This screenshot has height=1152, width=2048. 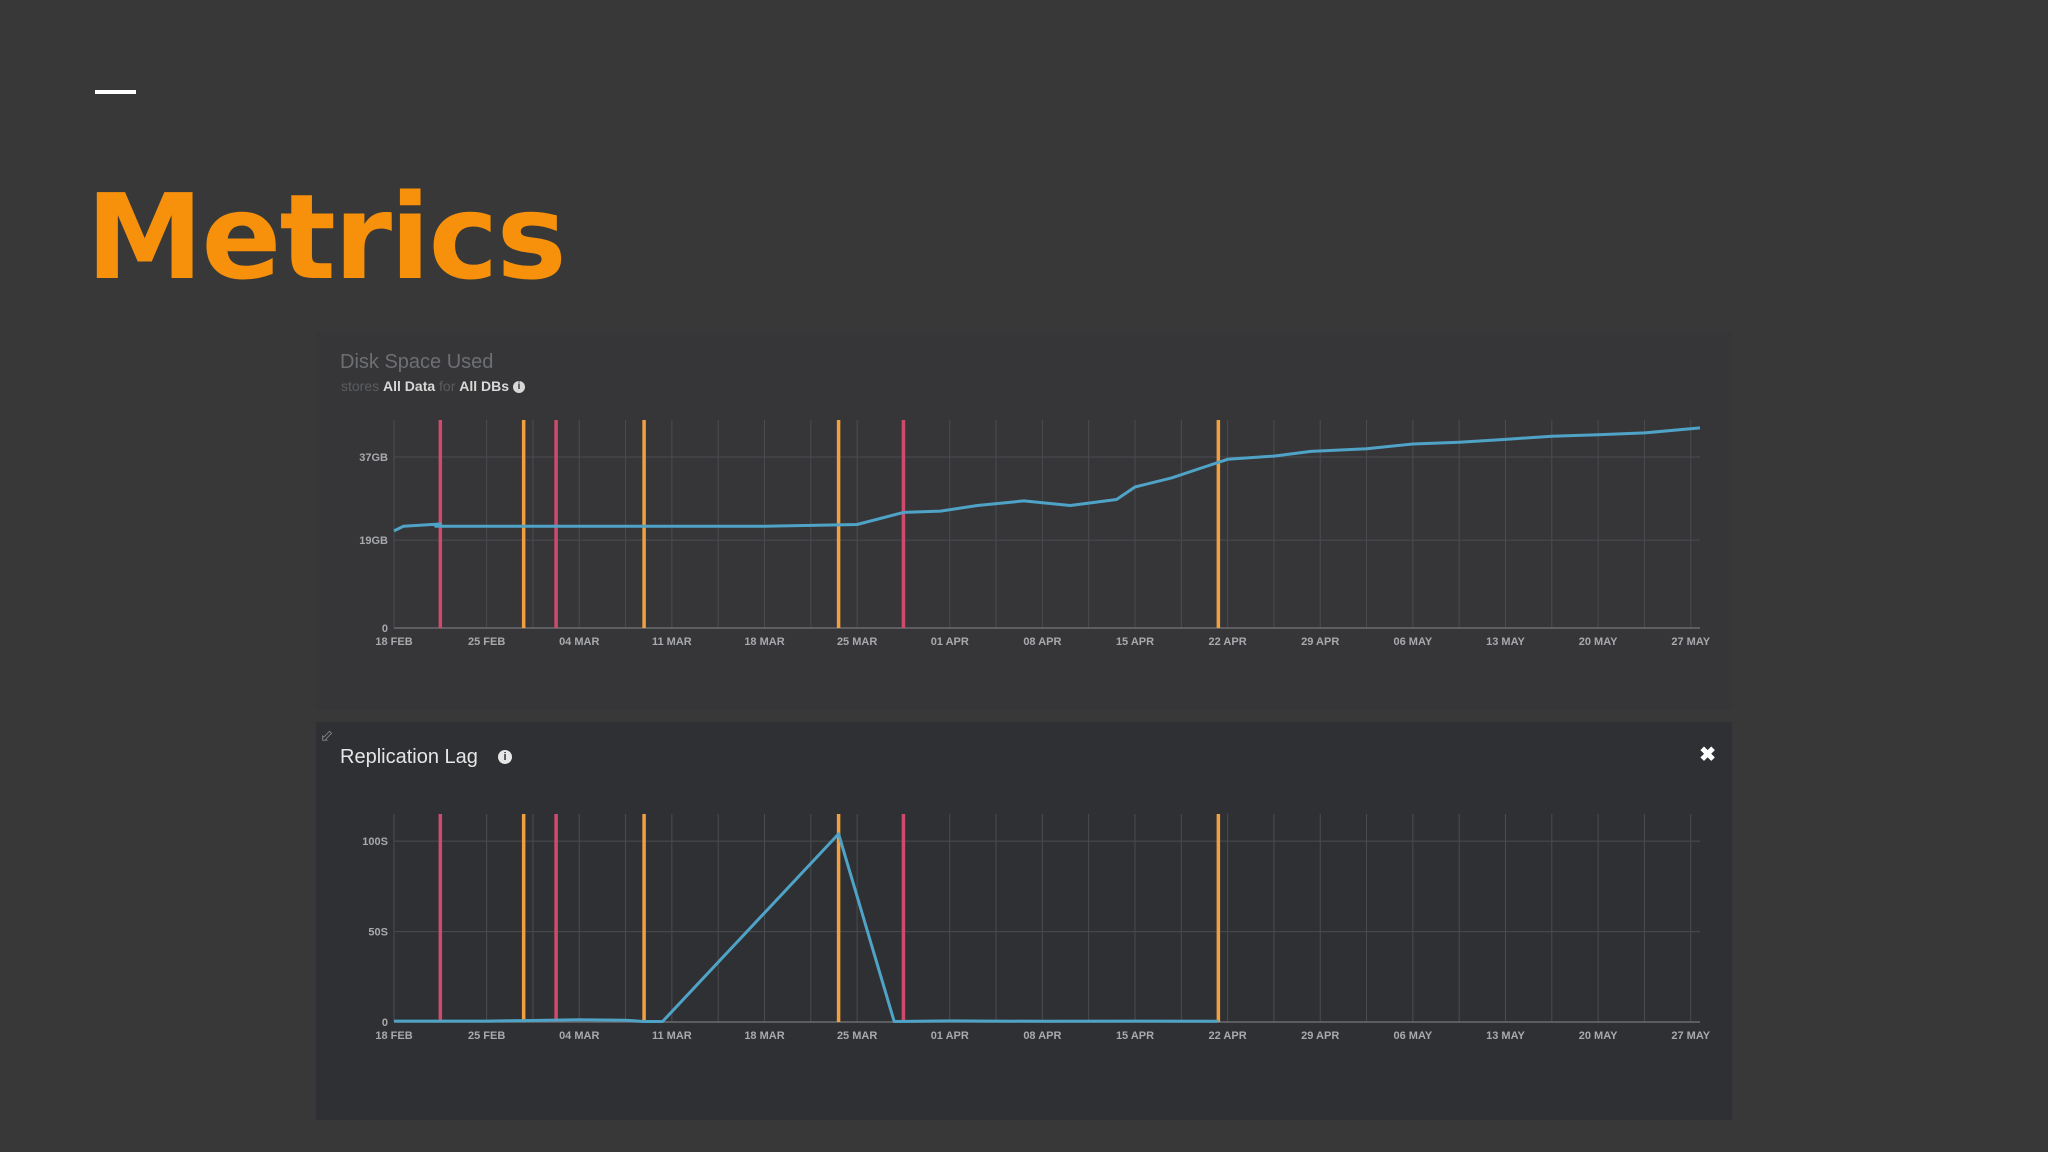 I want to click on lag-panel-title: Replication Lag, so click(x=409, y=757).